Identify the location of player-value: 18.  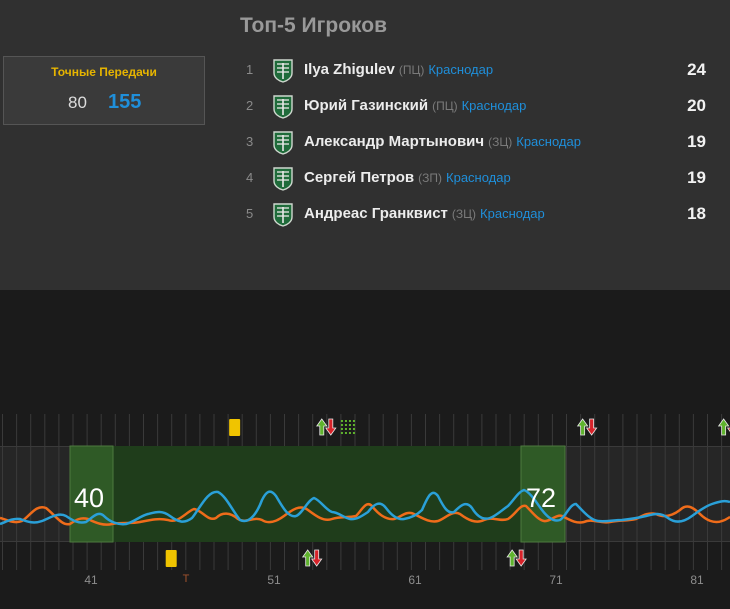
(696, 213).